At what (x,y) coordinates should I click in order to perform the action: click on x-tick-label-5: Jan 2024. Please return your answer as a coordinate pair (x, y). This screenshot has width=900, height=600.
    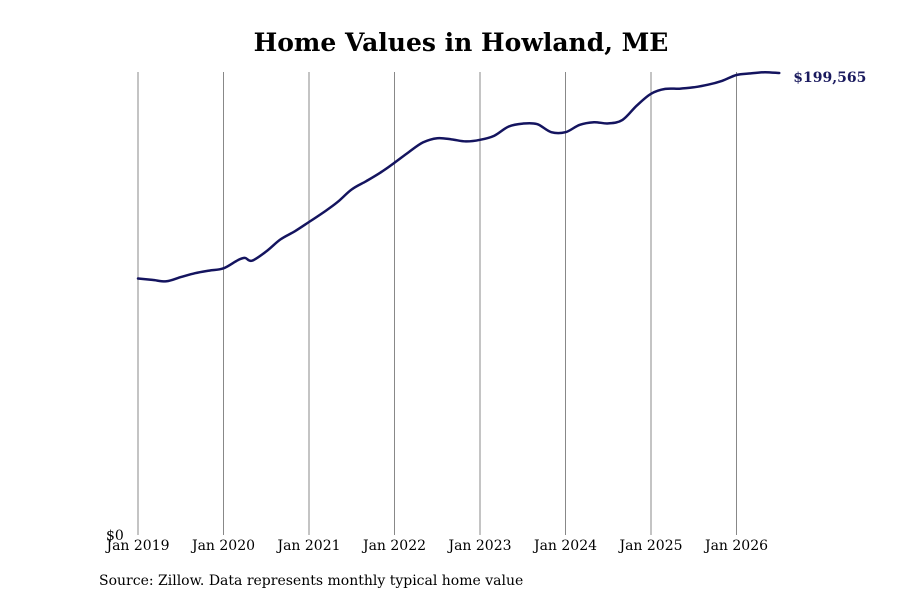
    Looking at the image, I should click on (564, 546).